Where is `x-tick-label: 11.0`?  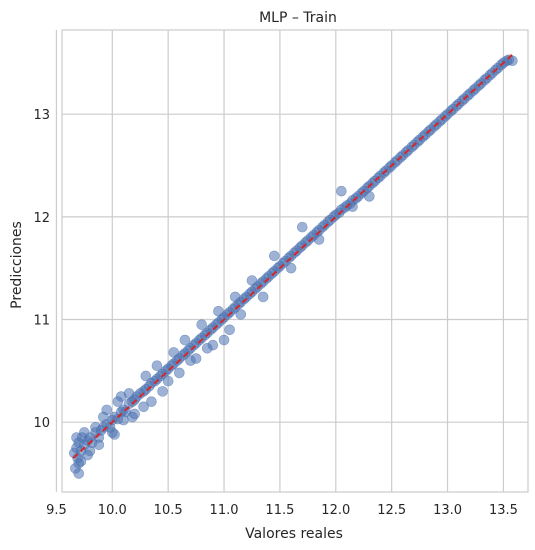 x-tick-label: 11.0 is located at coordinates (224, 510).